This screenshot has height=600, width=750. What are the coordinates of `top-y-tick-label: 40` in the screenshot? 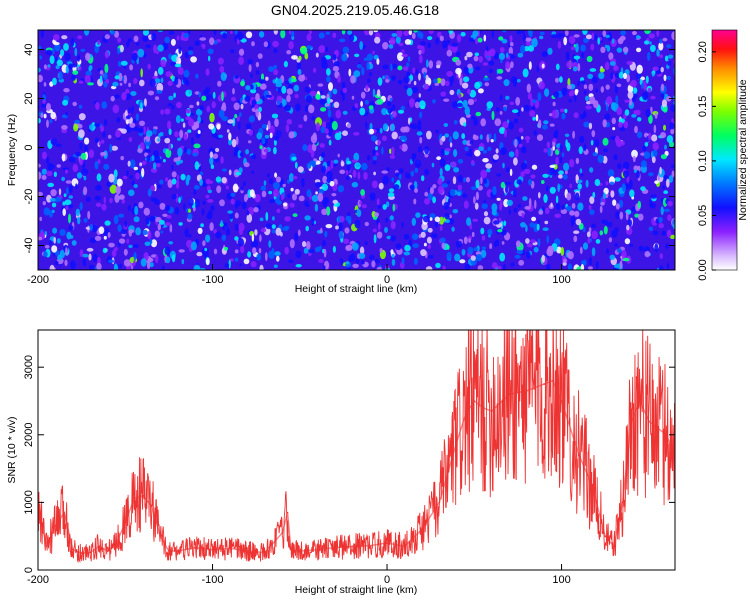 It's located at (29, 49).